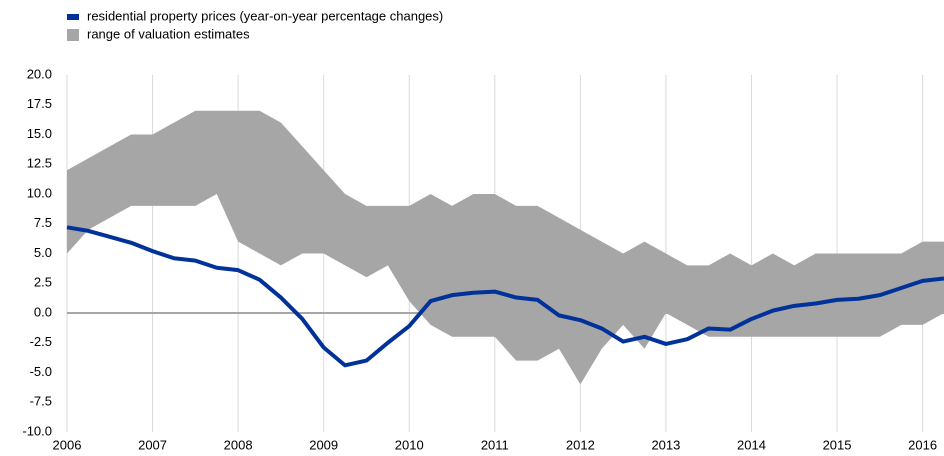 Image resolution: width=944 pixels, height=456 pixels. I want to click on x-tick-label: 2008, so click(238, 444).